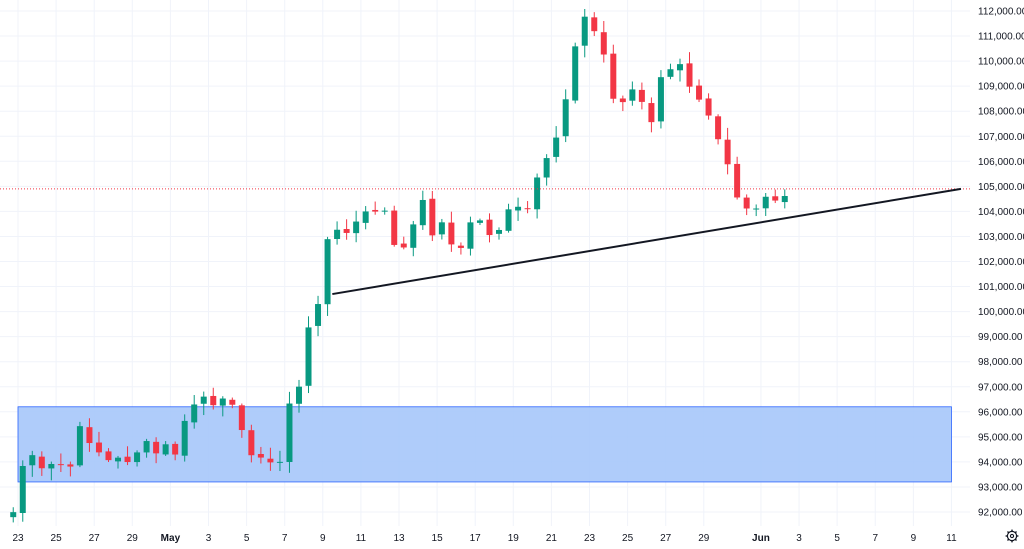 This screenshot has width=1024, height=549. I want to click on time-tick-label: 17, so click(476, 538).